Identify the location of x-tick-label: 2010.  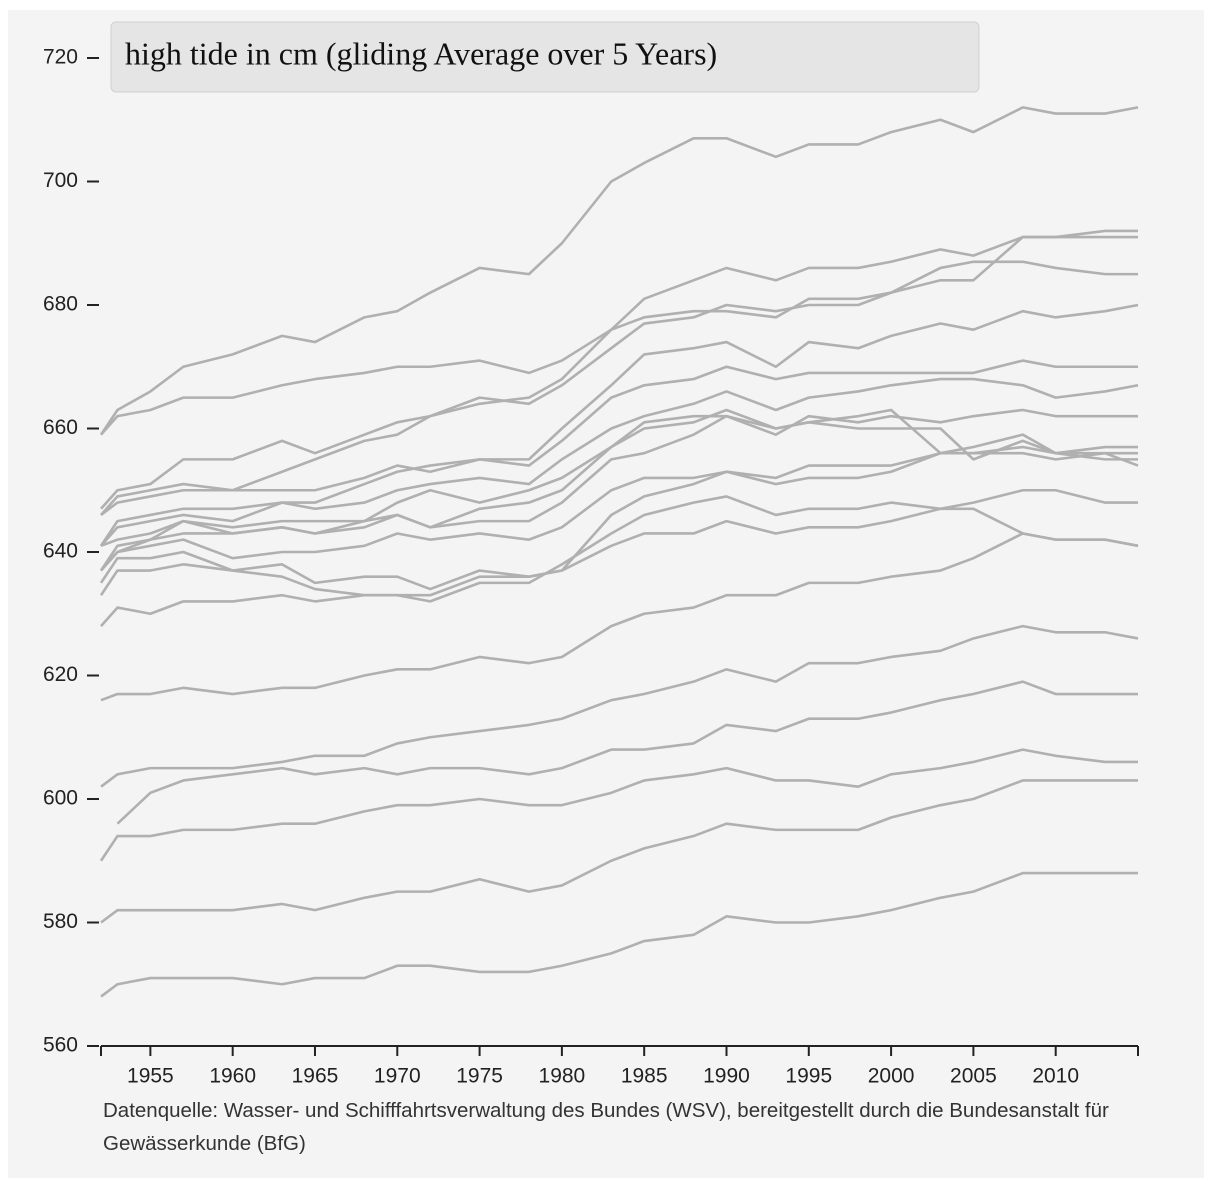
(1055, 1076).